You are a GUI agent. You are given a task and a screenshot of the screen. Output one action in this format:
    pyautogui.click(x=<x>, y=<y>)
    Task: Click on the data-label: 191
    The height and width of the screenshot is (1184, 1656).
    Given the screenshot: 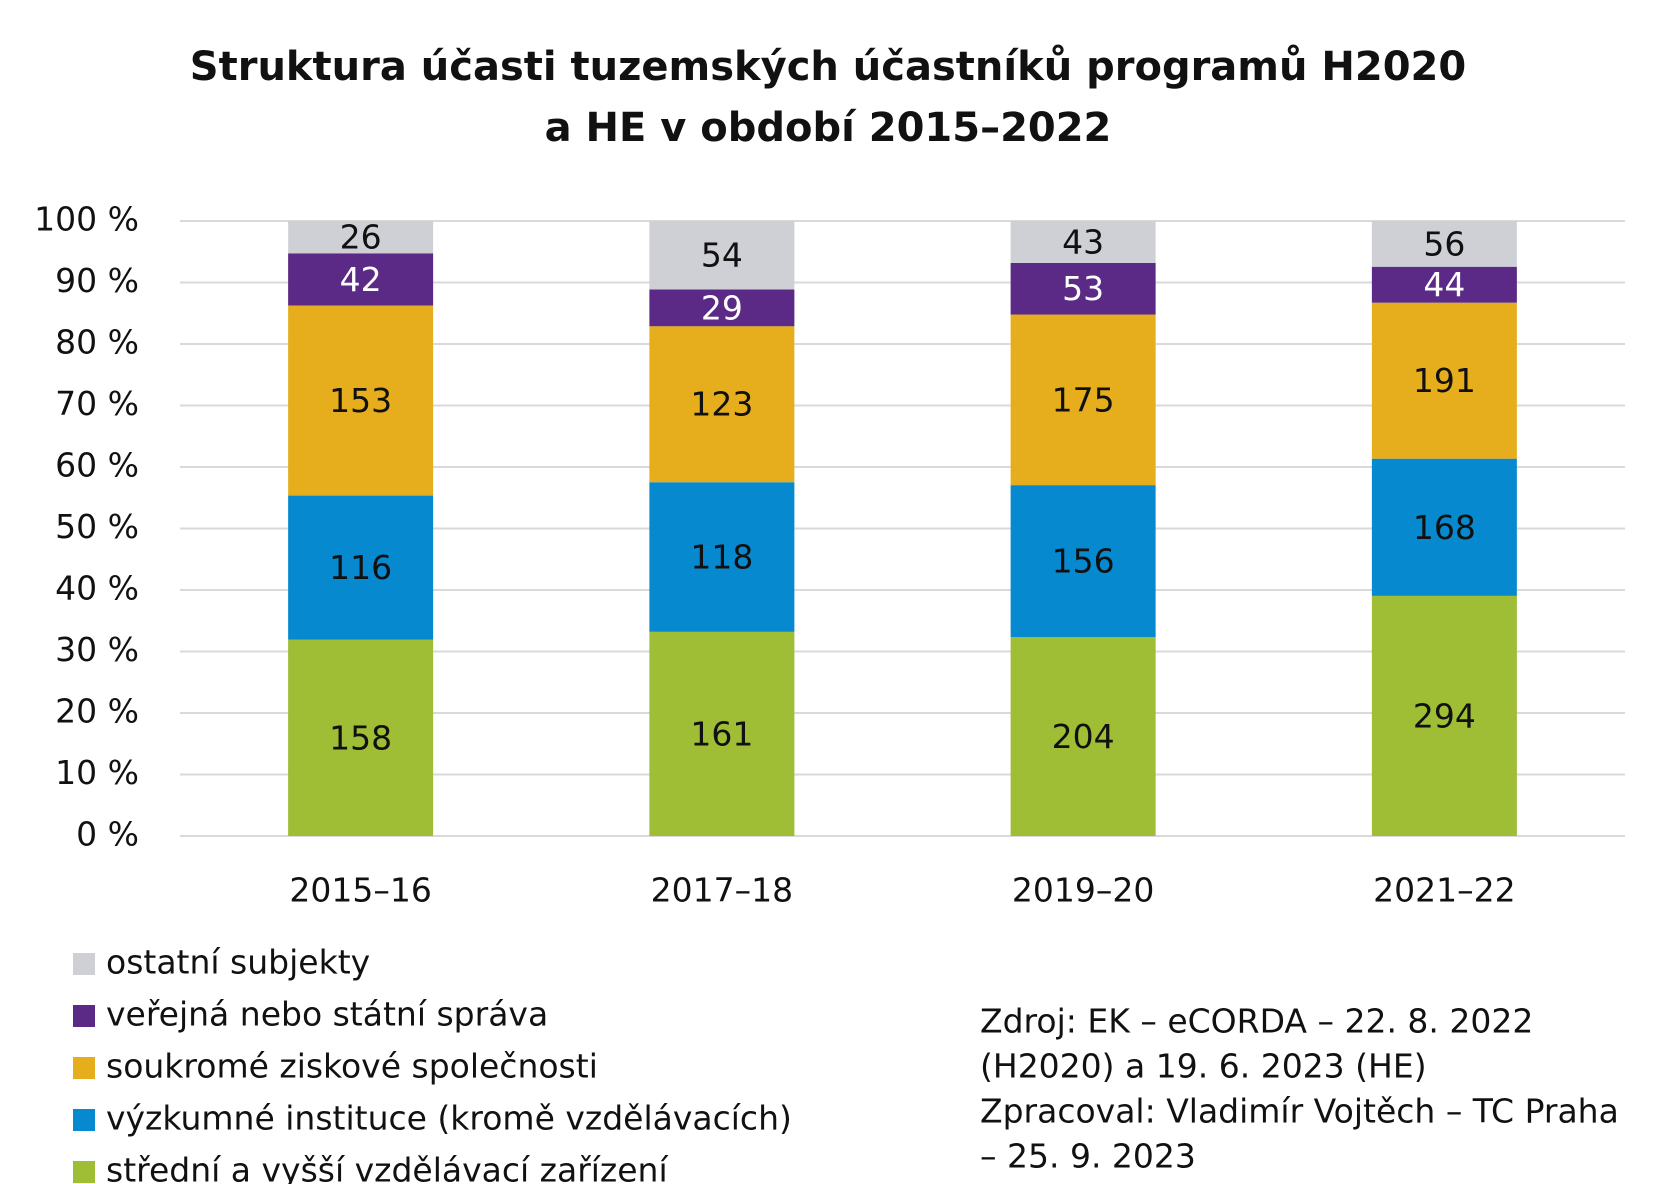 What is the action you would take?
    pyautogui.click(x=1444, y=380)
    